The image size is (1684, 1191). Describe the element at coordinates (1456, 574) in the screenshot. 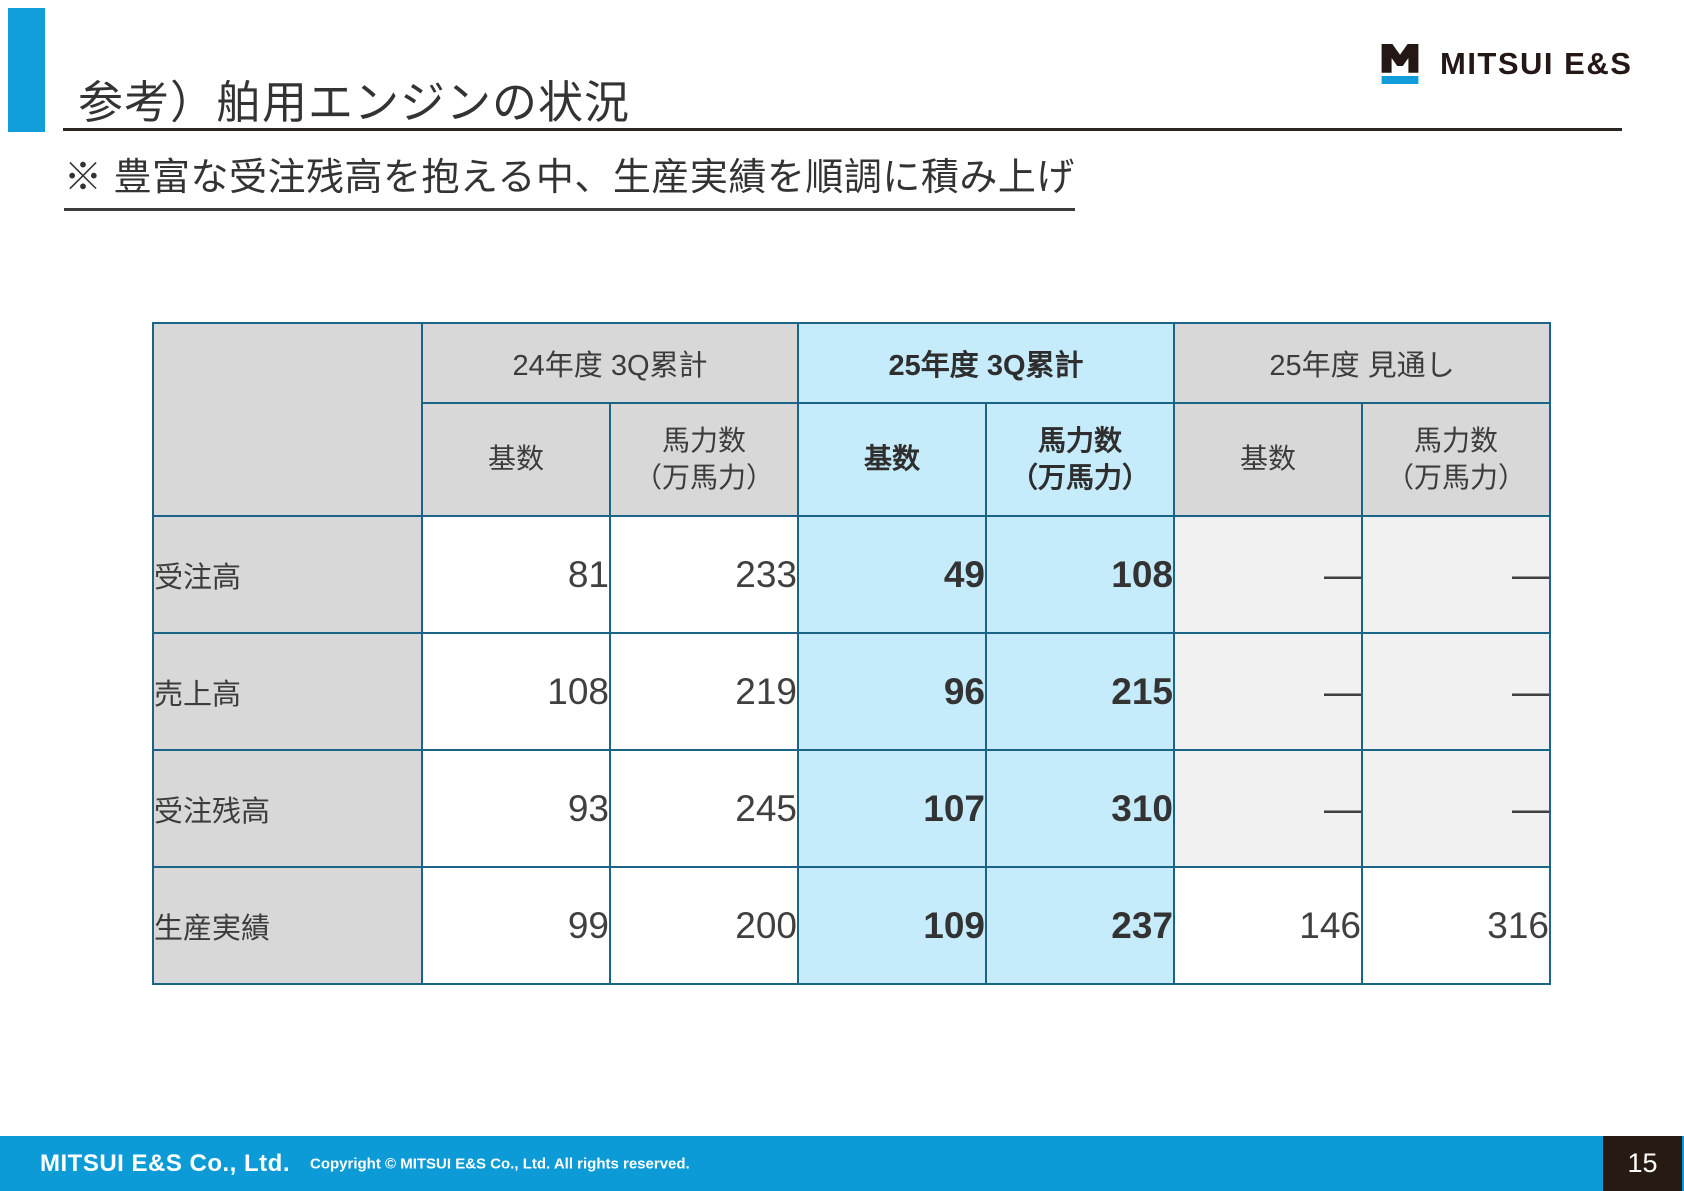

I see `orders-forecast-power: —` at that location.